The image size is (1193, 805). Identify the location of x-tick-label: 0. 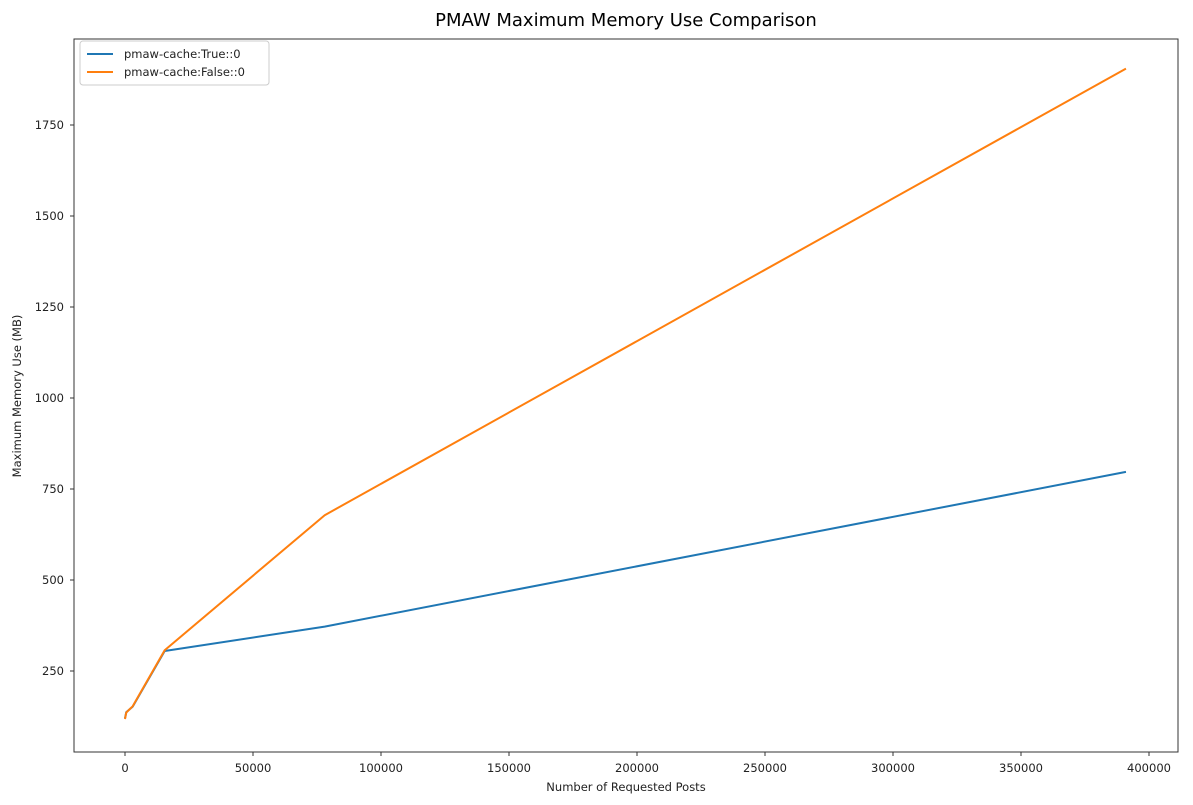
(124, 768).